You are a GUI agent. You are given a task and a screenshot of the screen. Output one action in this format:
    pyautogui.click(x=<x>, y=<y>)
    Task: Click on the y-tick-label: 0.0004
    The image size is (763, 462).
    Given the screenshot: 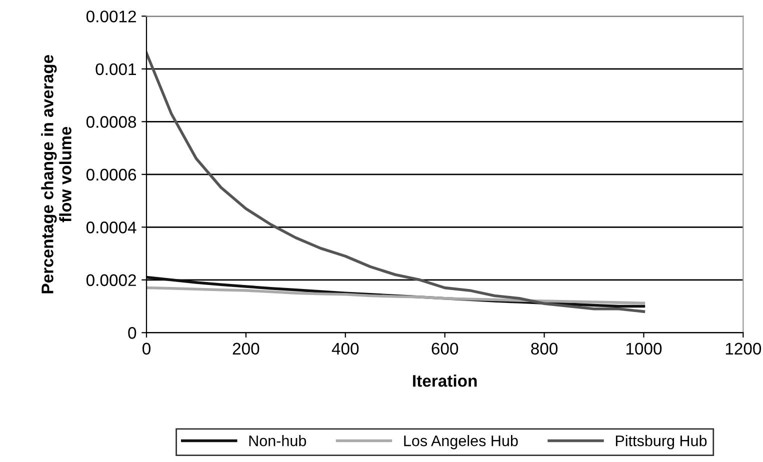 What is the action you would take?
    pyautogui.click(x=111, y=228)
    